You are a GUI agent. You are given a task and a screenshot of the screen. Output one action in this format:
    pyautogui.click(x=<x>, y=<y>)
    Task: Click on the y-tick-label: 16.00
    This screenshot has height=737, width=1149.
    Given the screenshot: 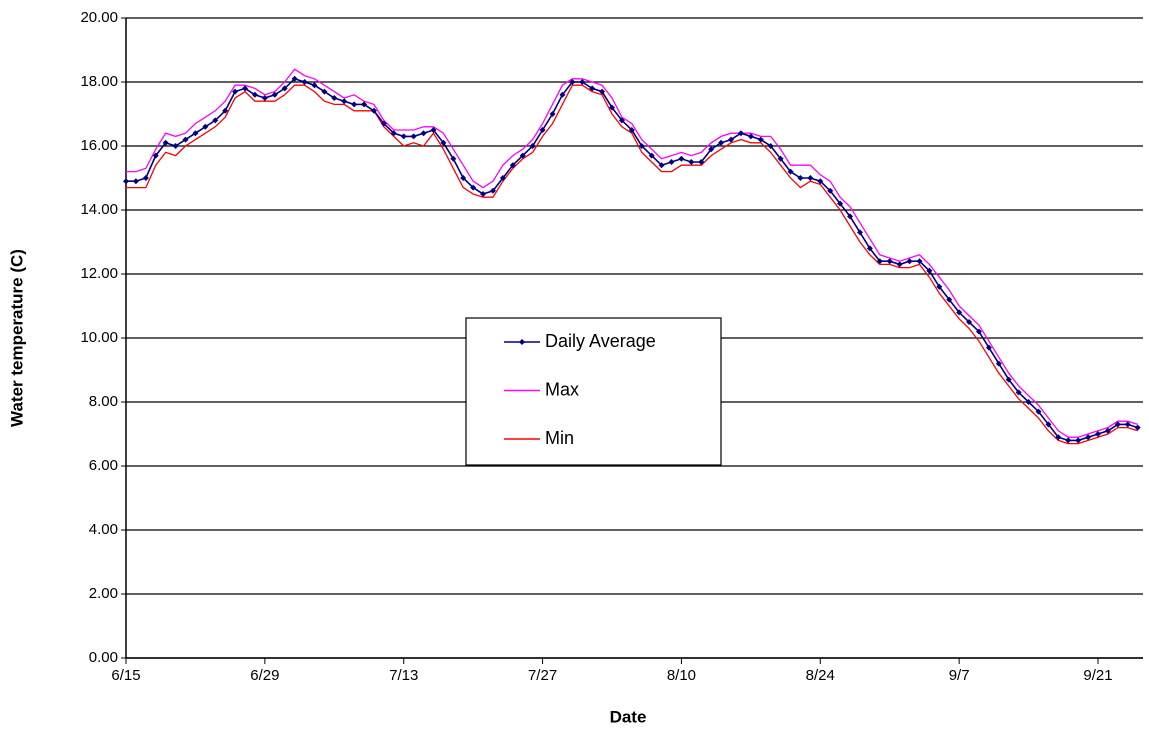 What is the action you would take?
    pyautogui.click(x=99, y=145)
    